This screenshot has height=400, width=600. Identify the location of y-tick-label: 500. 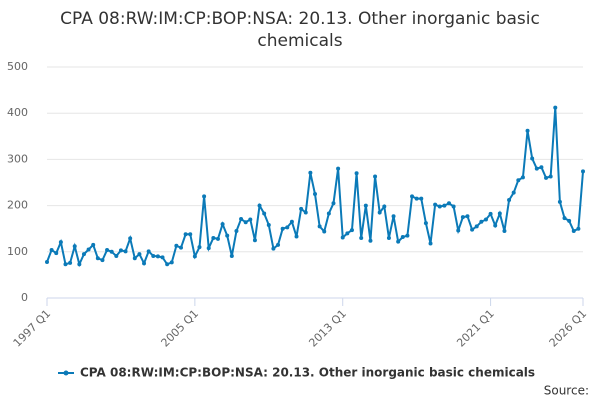
(17, 66).